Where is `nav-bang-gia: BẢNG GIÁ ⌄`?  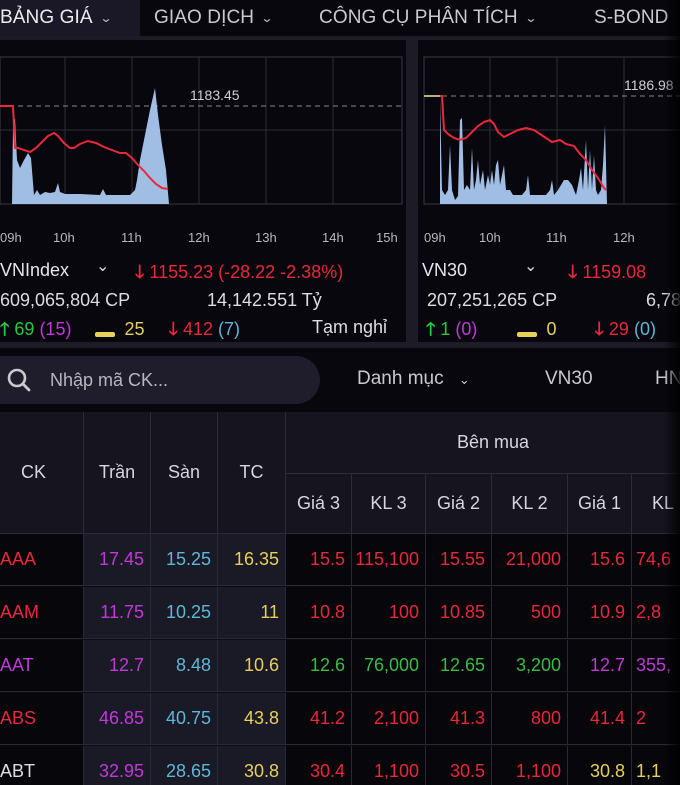
nav-bang-gia: BẢNG GIÁ ⌄ is located at coordinates (70, 18).